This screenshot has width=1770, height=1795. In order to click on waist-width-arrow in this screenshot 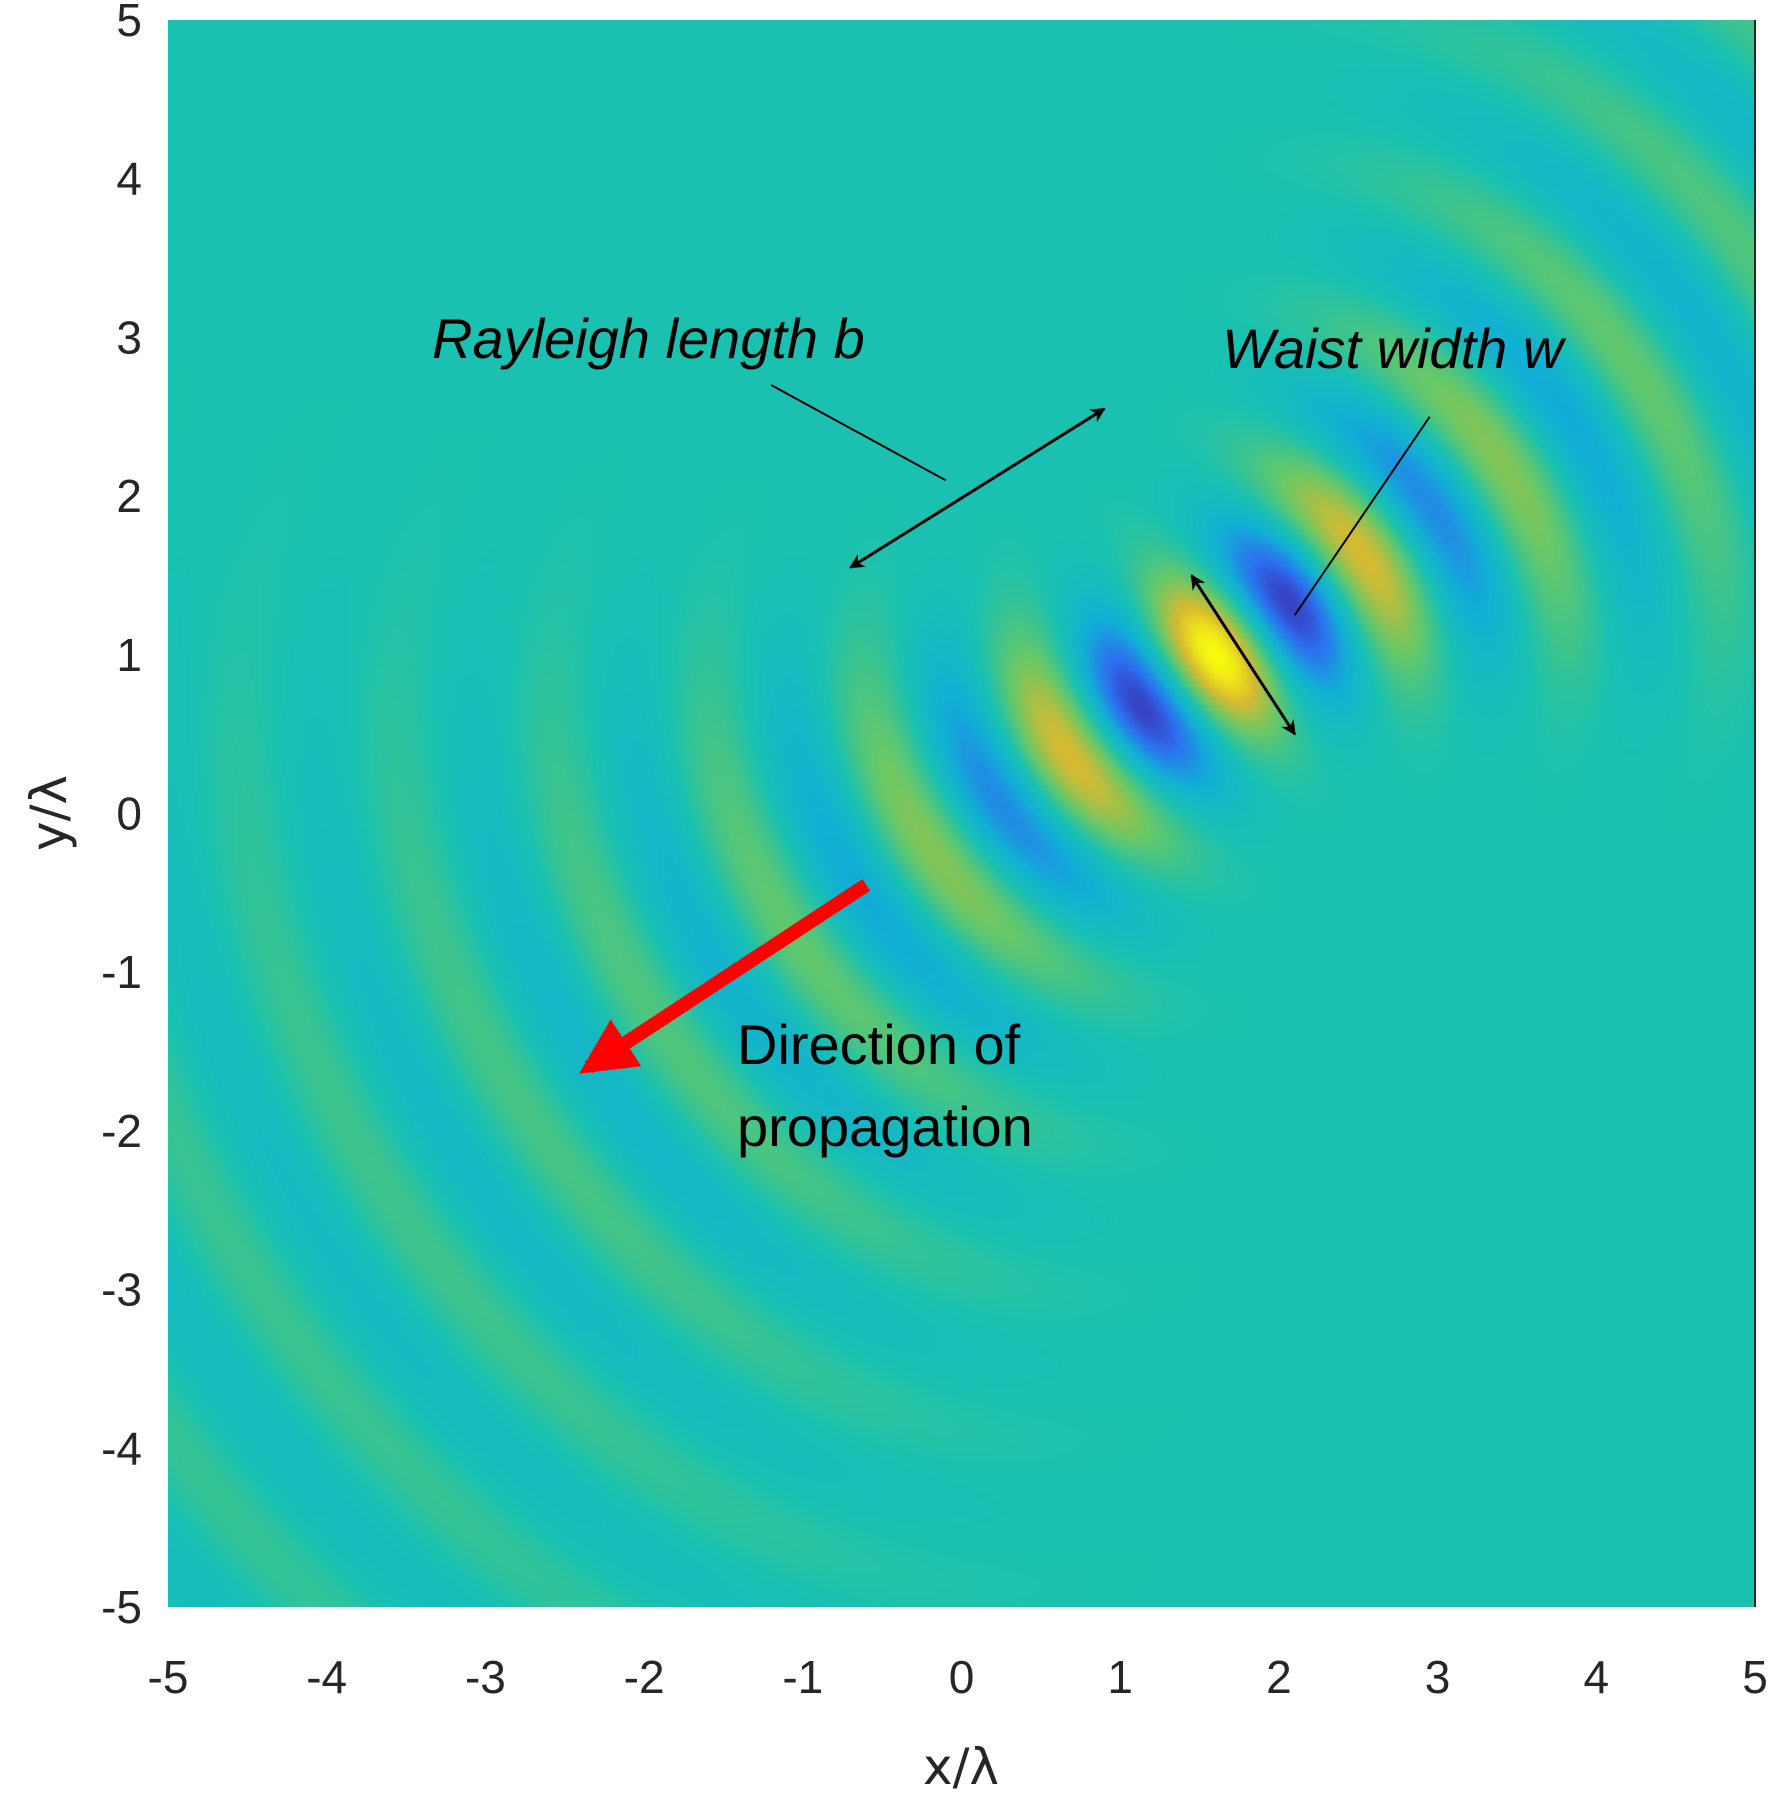, I will do `click(1243, 655)`.